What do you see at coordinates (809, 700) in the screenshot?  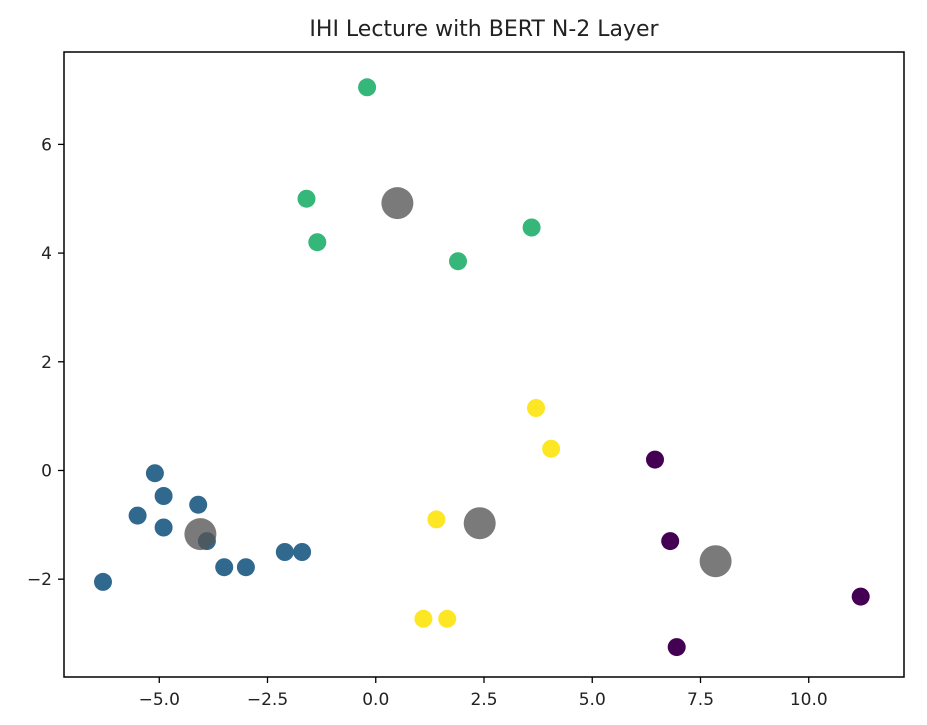 I see `x-tick-label: 10.0` at bounding box center [809, 700].